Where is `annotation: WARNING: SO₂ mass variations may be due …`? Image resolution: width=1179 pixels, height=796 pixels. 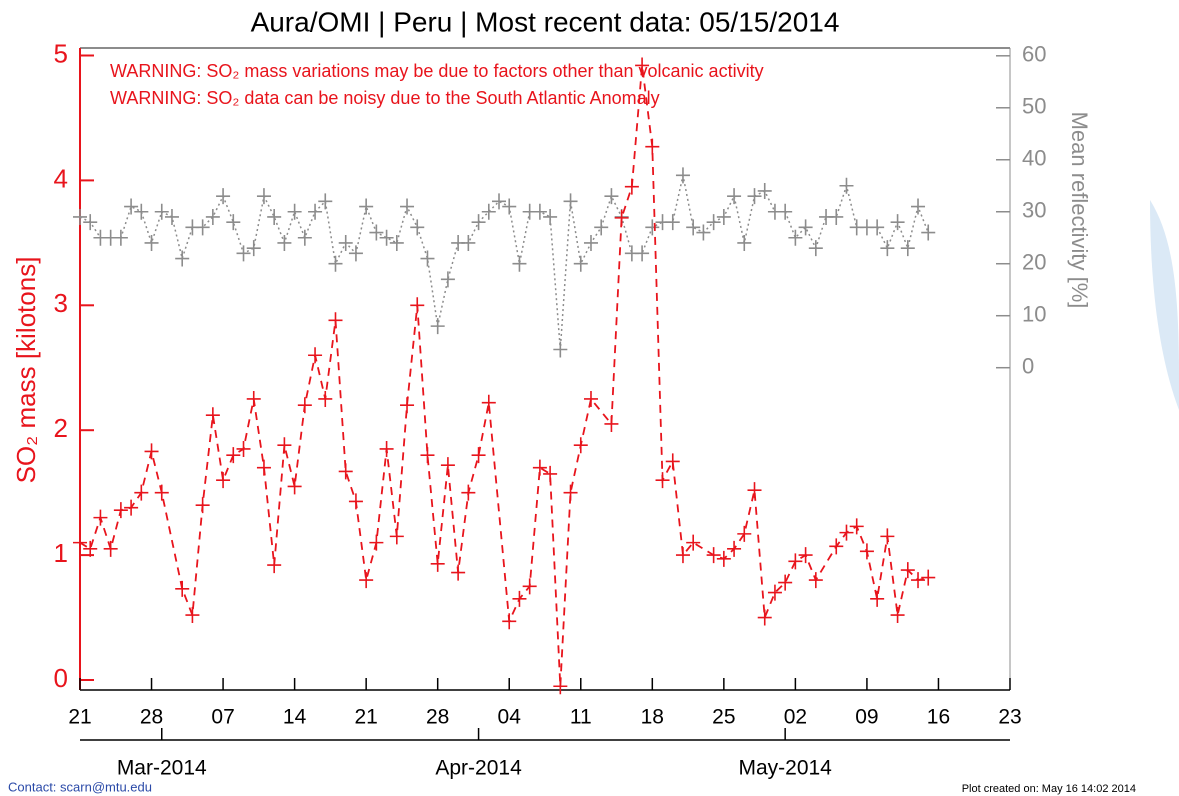 annotation: WARNING: SO₂ mass variations may be due … is located at coordinates (437, 71).